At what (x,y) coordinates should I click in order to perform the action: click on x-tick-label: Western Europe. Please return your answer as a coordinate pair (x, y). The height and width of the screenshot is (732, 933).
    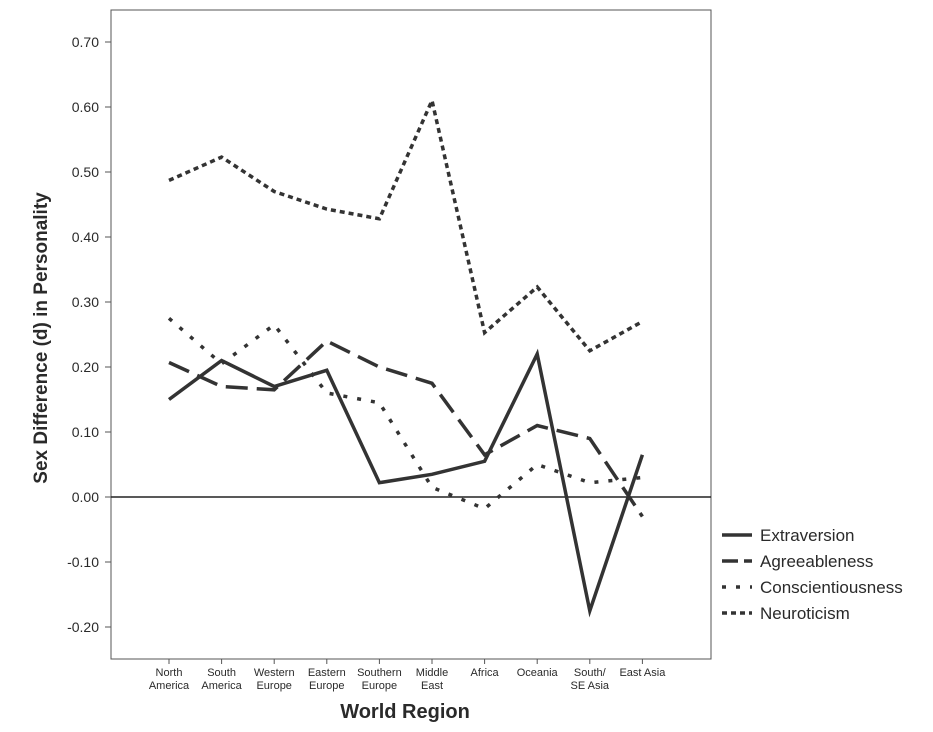
    Looking at the image, I should click on (274, 679).